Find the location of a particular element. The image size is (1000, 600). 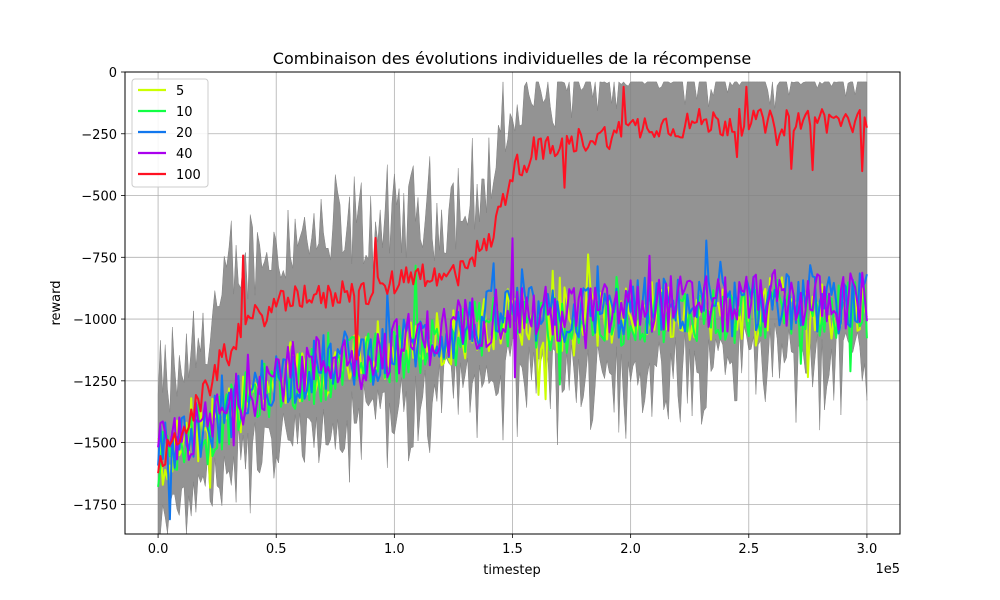

y-tick-label: −1750 is located at coordinates (95, 505).